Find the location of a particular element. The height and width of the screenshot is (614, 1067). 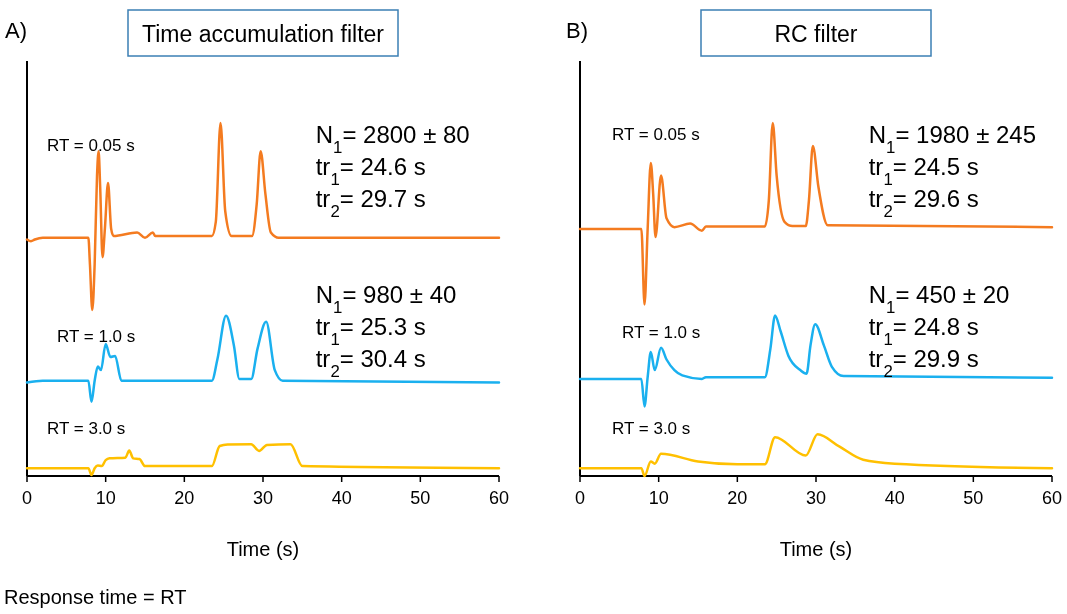

chart-title: Time accumulation filter is located at coordinates (263, 34).